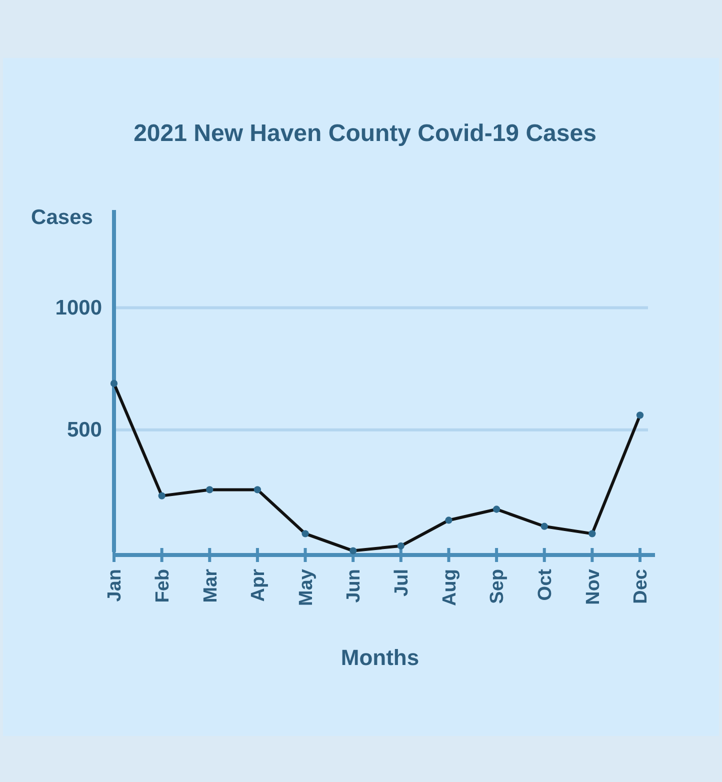  I want to click on x-tick-label: Mar, so click(211, 585).